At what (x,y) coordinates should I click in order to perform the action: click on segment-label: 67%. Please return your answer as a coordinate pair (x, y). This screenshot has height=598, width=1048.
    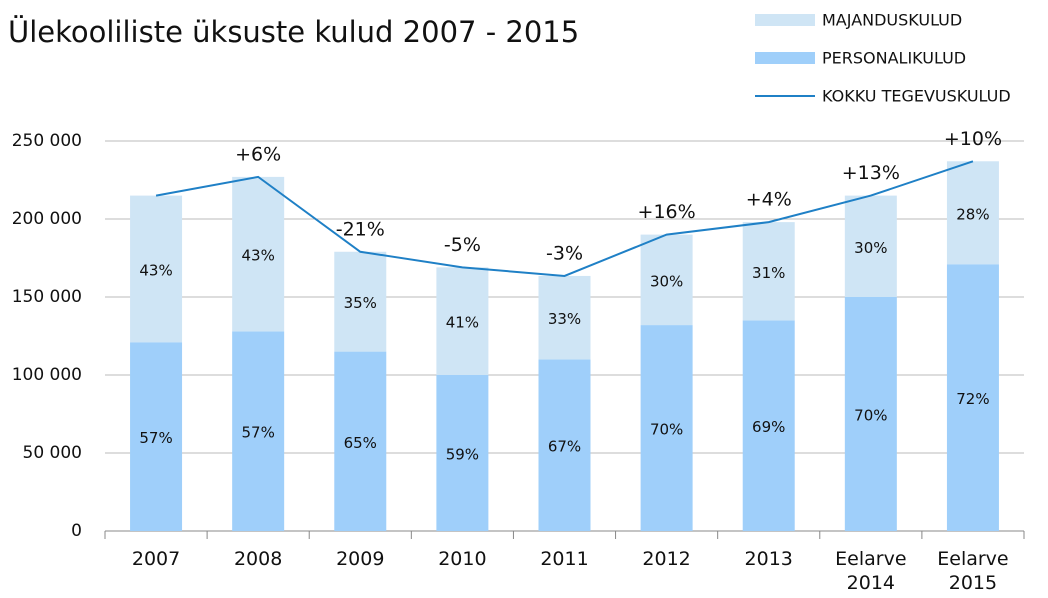
    Looking at the image, I should click on (564, 447).